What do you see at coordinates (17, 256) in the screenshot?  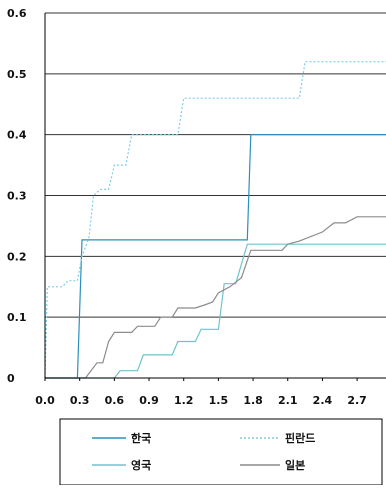 I see `y-tick-label: 0.2` at bounding box center [17, 256].